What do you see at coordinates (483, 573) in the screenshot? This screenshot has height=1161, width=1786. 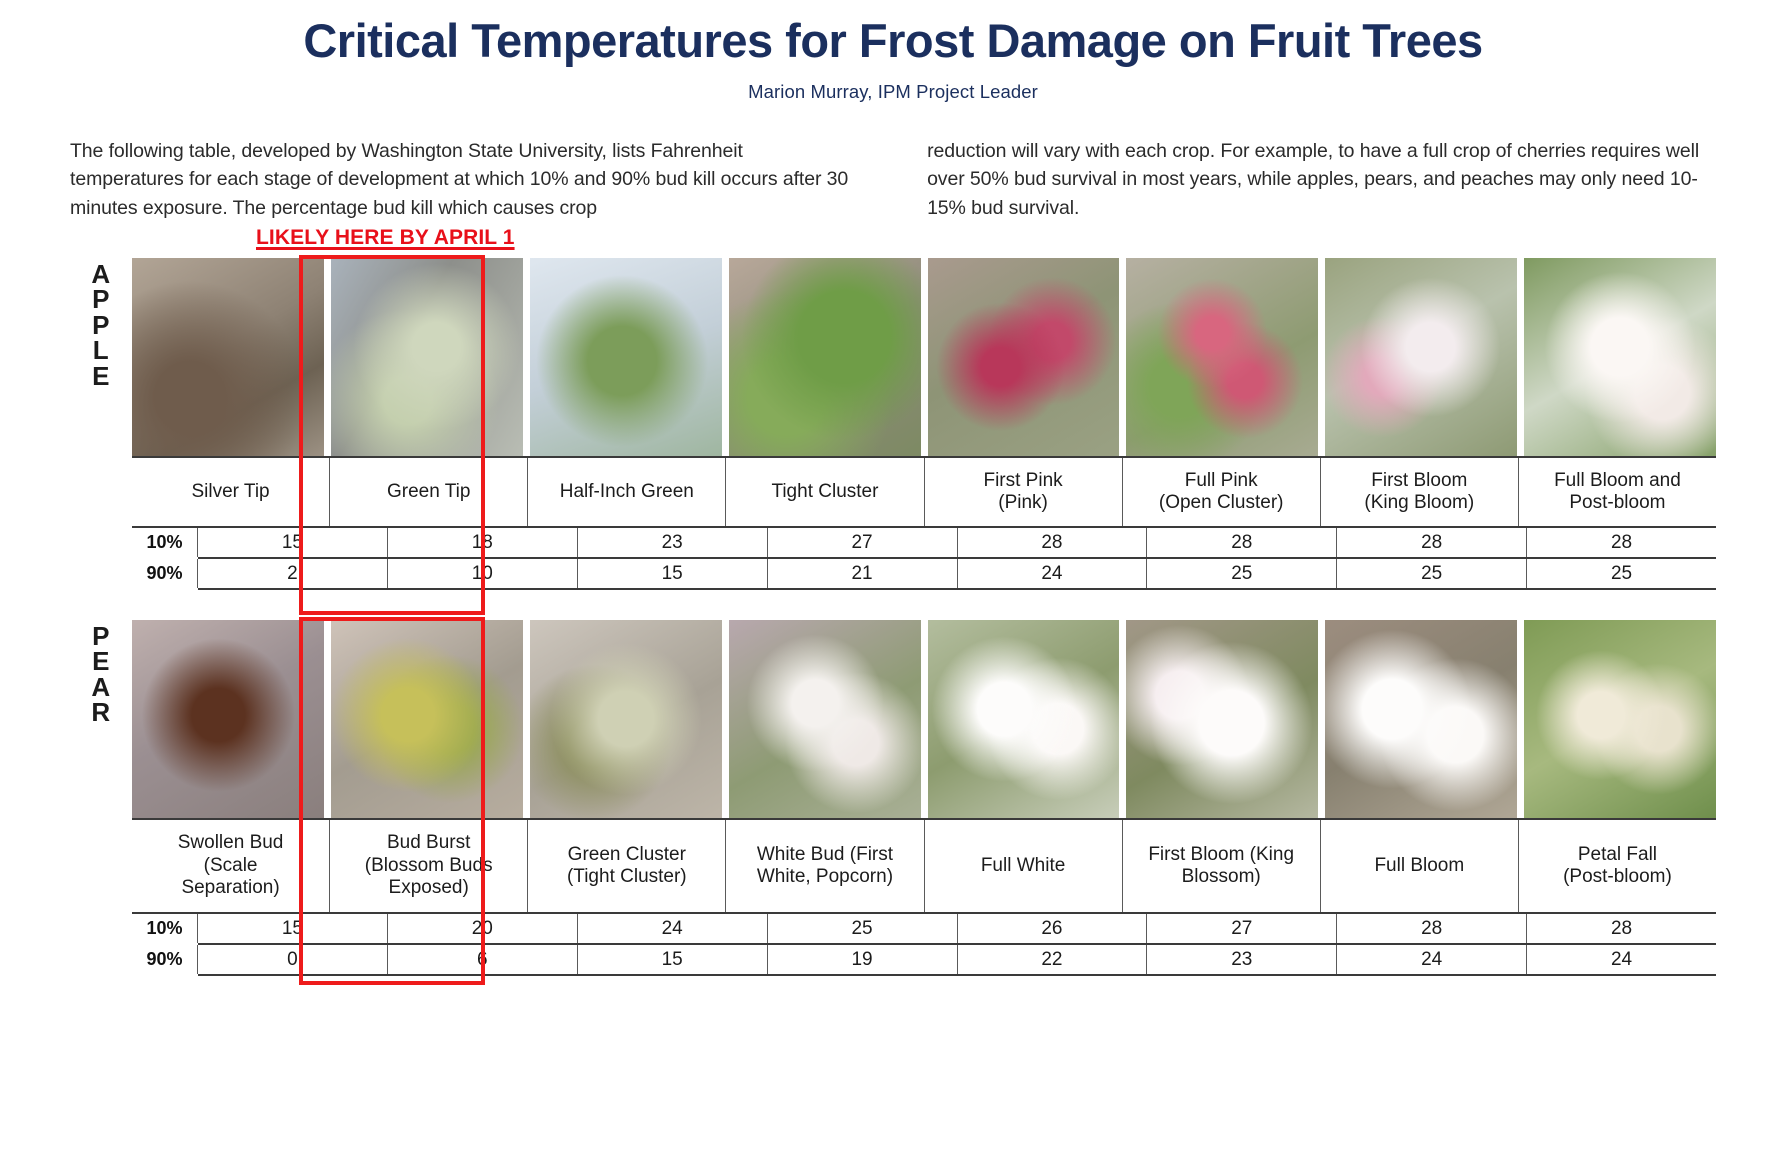 I see `temp-cell-apple-kill90-1: 10` at bounding box center [483, 573].